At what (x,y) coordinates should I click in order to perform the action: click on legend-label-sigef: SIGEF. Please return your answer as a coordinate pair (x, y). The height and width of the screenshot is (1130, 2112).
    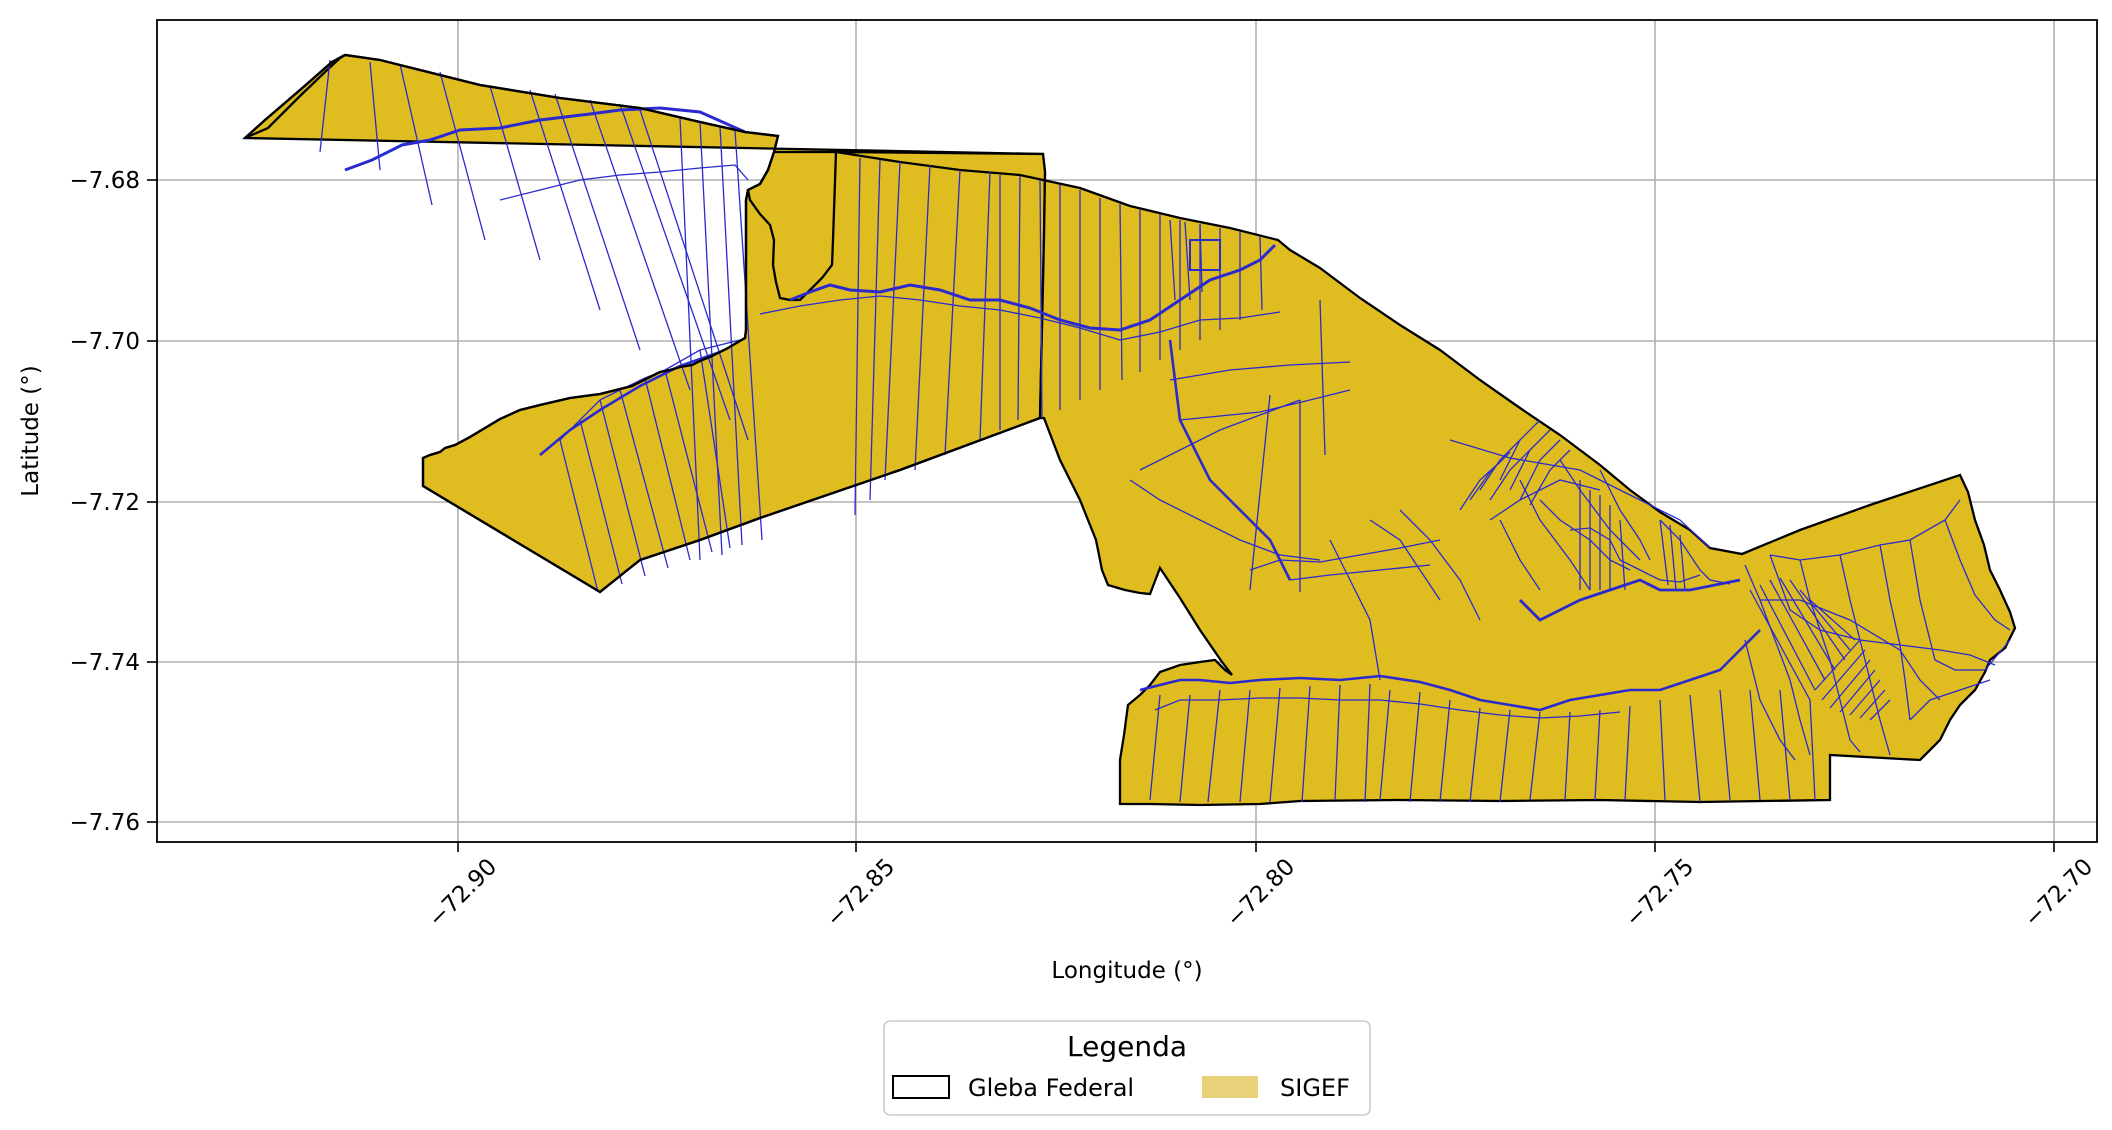
    Looking at the image, I should click on (1315, 1088).